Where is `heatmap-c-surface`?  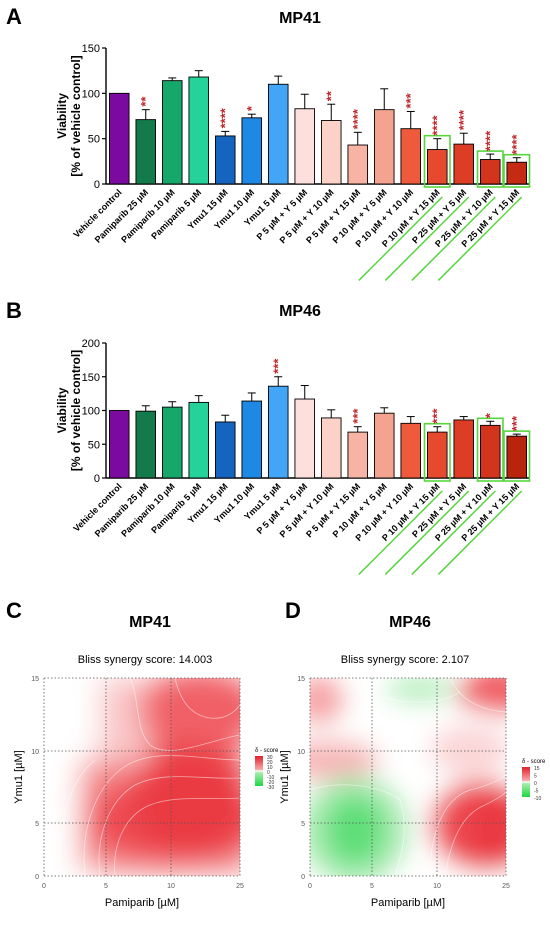 heatmap-c-surface is located at coordinates (142, 777).